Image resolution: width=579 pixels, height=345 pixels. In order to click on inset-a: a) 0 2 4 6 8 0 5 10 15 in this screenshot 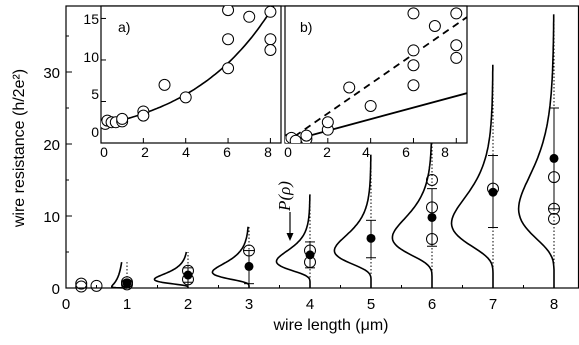, I will do `click(177, 85)`.